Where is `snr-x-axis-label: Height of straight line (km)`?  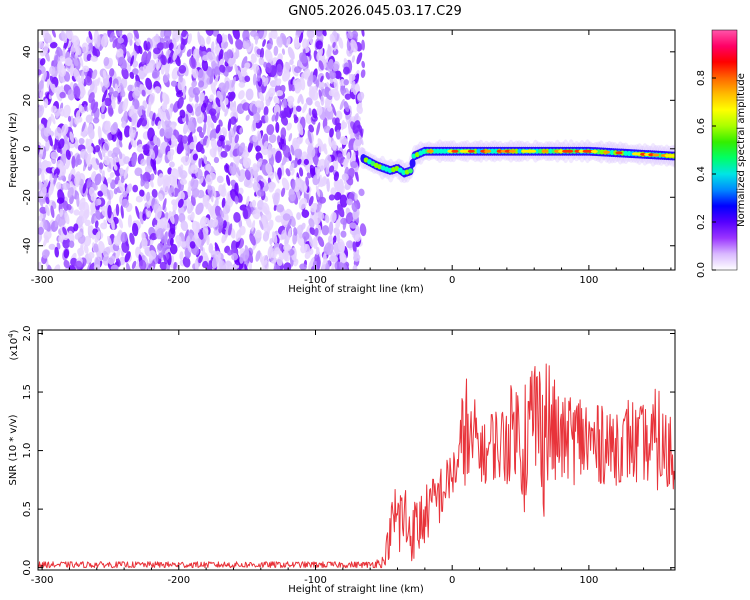 snr-x-axis-label: Height of straight line (km) is located at coordinates (356, 589).